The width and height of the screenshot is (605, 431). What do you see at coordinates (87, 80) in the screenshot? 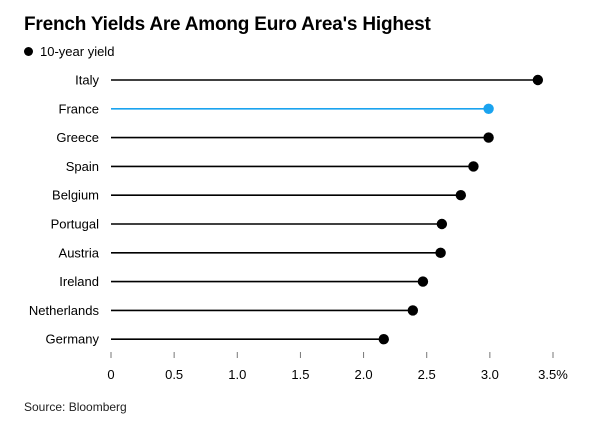
I see `category-label: Italy` at bounding box center [87, 80].